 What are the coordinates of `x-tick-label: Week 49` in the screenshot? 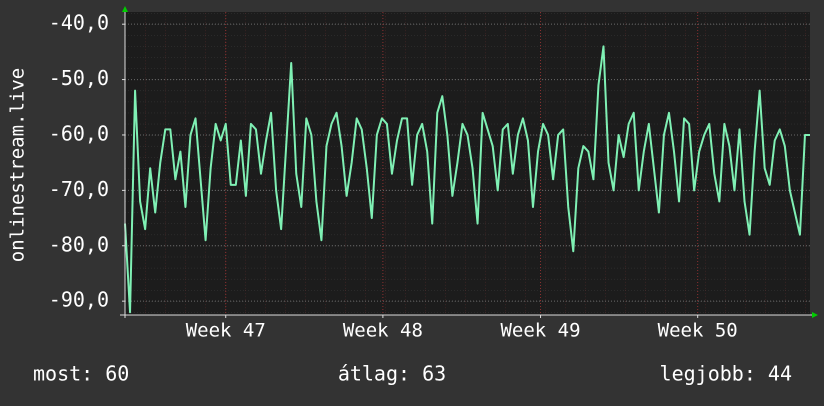 It's located at (540, 331).